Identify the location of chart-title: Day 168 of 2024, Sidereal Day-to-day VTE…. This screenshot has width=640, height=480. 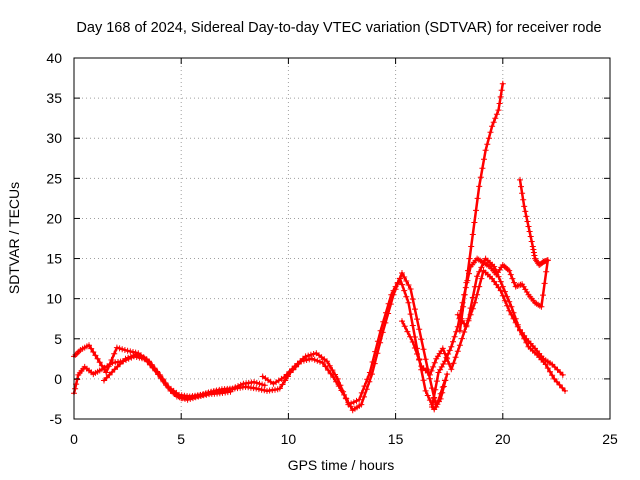
(338, 28).